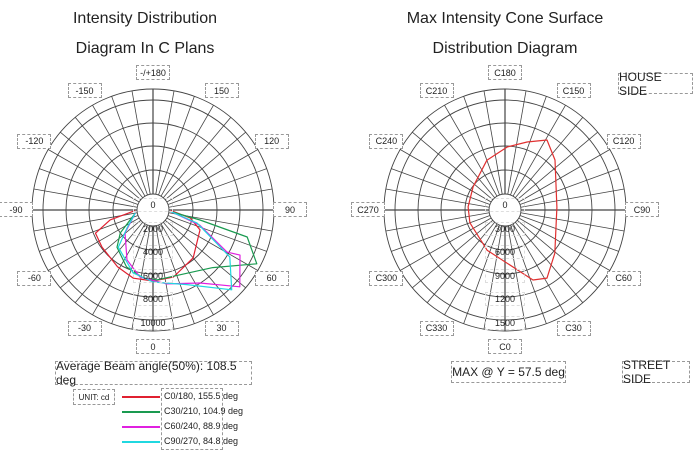 The width and height of the screenshot is (699, 453). What do you see at coordinates (436, 328) in the screenshot?
I see `right-angle-label: C330` at bounding box center [436, 328].